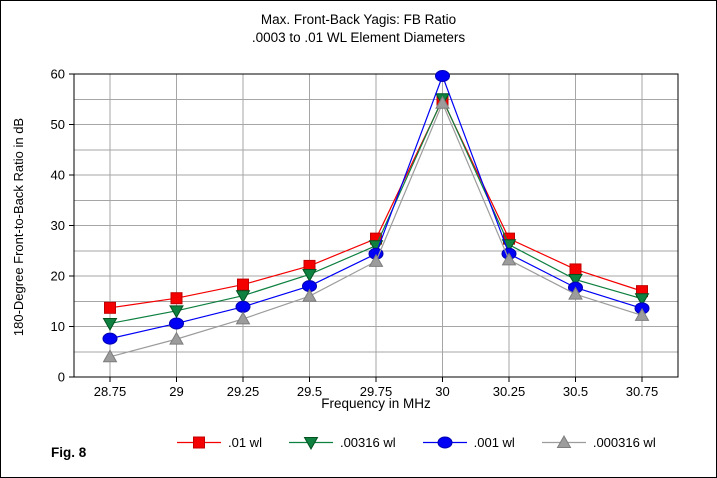  I want to click on chart-subtitle: .0003 to .01 WL Element Diameters, so click(358, 37).